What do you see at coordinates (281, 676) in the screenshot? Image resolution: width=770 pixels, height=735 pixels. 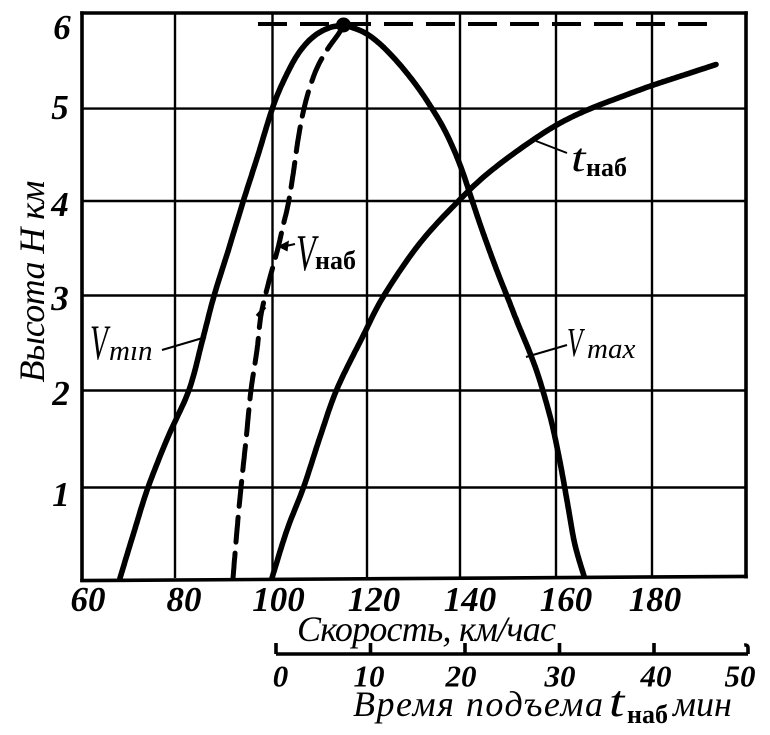 I see `svg-text: 0` at bounding box center [281, 676].